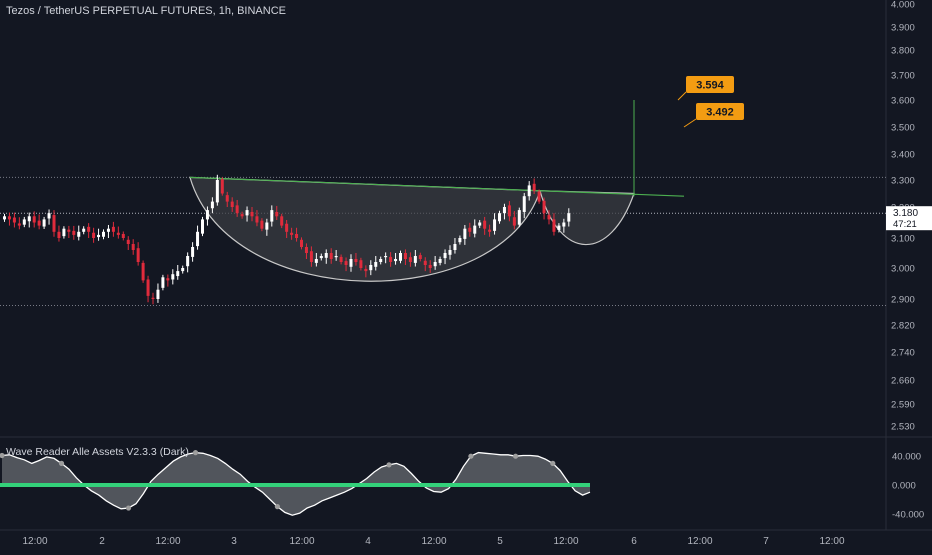 This screenshot has height=555, width=932. What do you see at coordinates (903, 51) in the screenshot?
I see `price-tick-label: 3.800` at bounding box center [903, 51].